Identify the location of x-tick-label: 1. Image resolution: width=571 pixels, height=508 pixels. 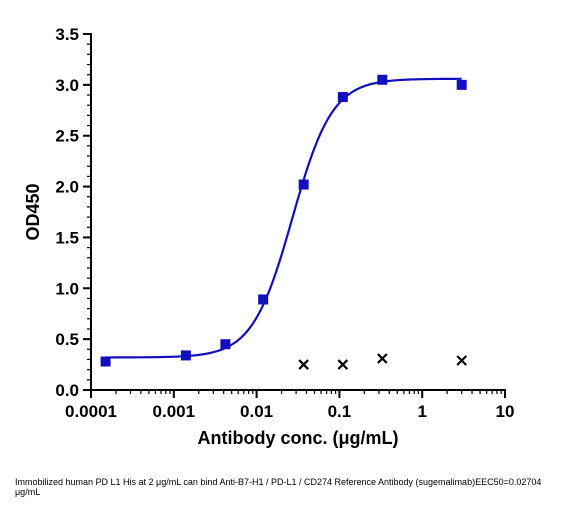
(421, 411).